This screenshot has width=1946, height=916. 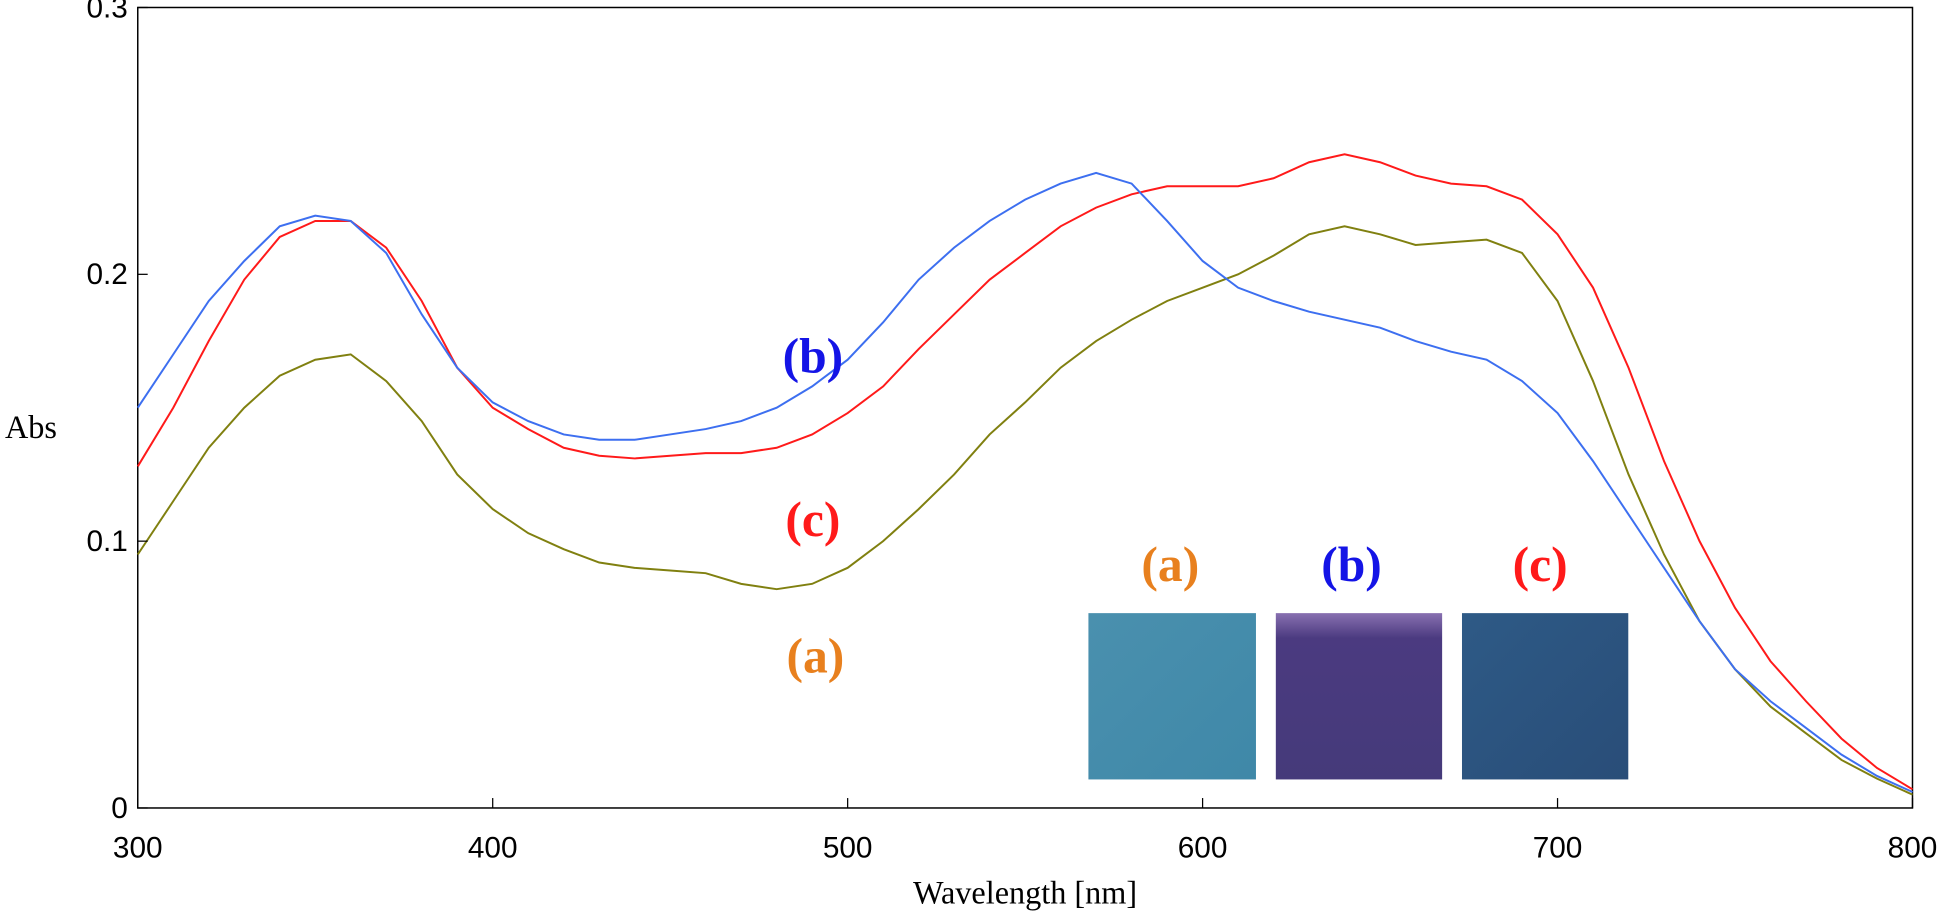 What do you see at coordinates (106, 274) in the screenshot?
I see `y-tick-label: 0.2` at bounding box center [106, 274].